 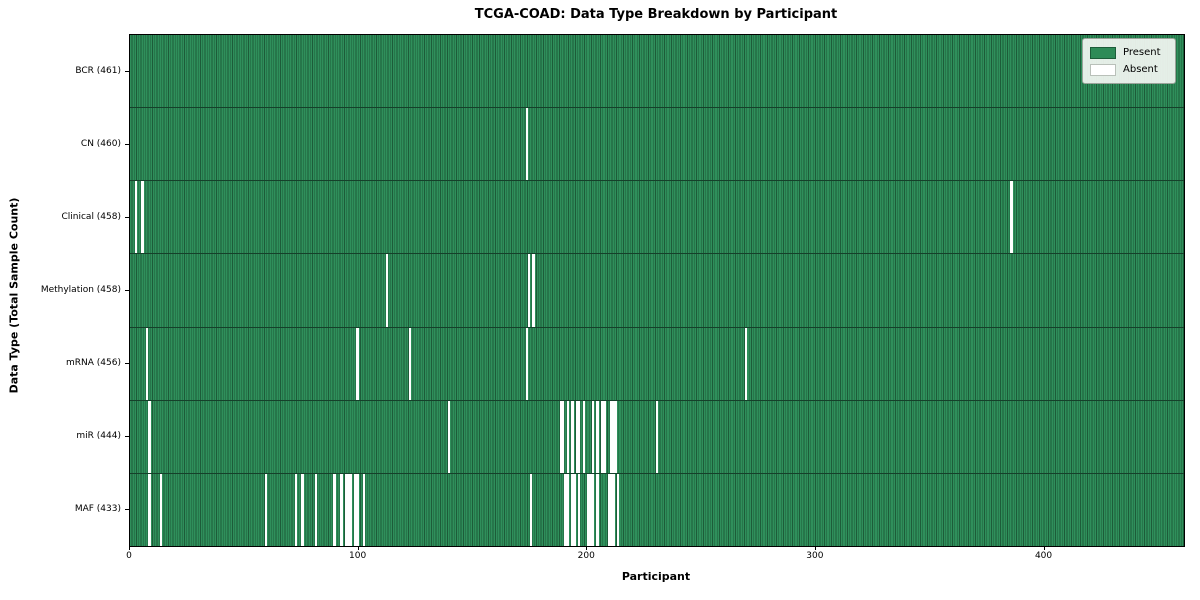 I want to click on x-tick-label-400: 400, so click(x=1043, y=556).